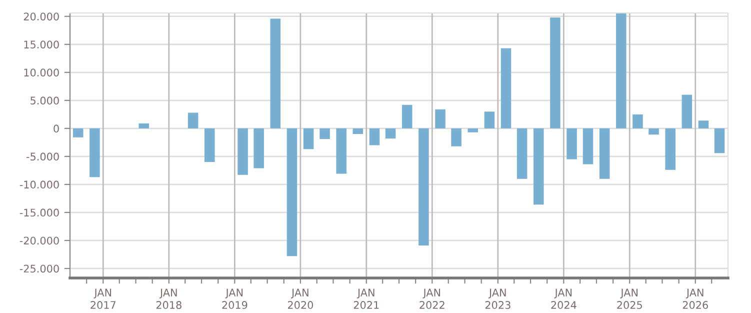 The image size is (751, 313). What do you see at coordinates (41, 72) in the screenshot?
I see `y-tick-label: 10.000` at bounding box center [41, 72].